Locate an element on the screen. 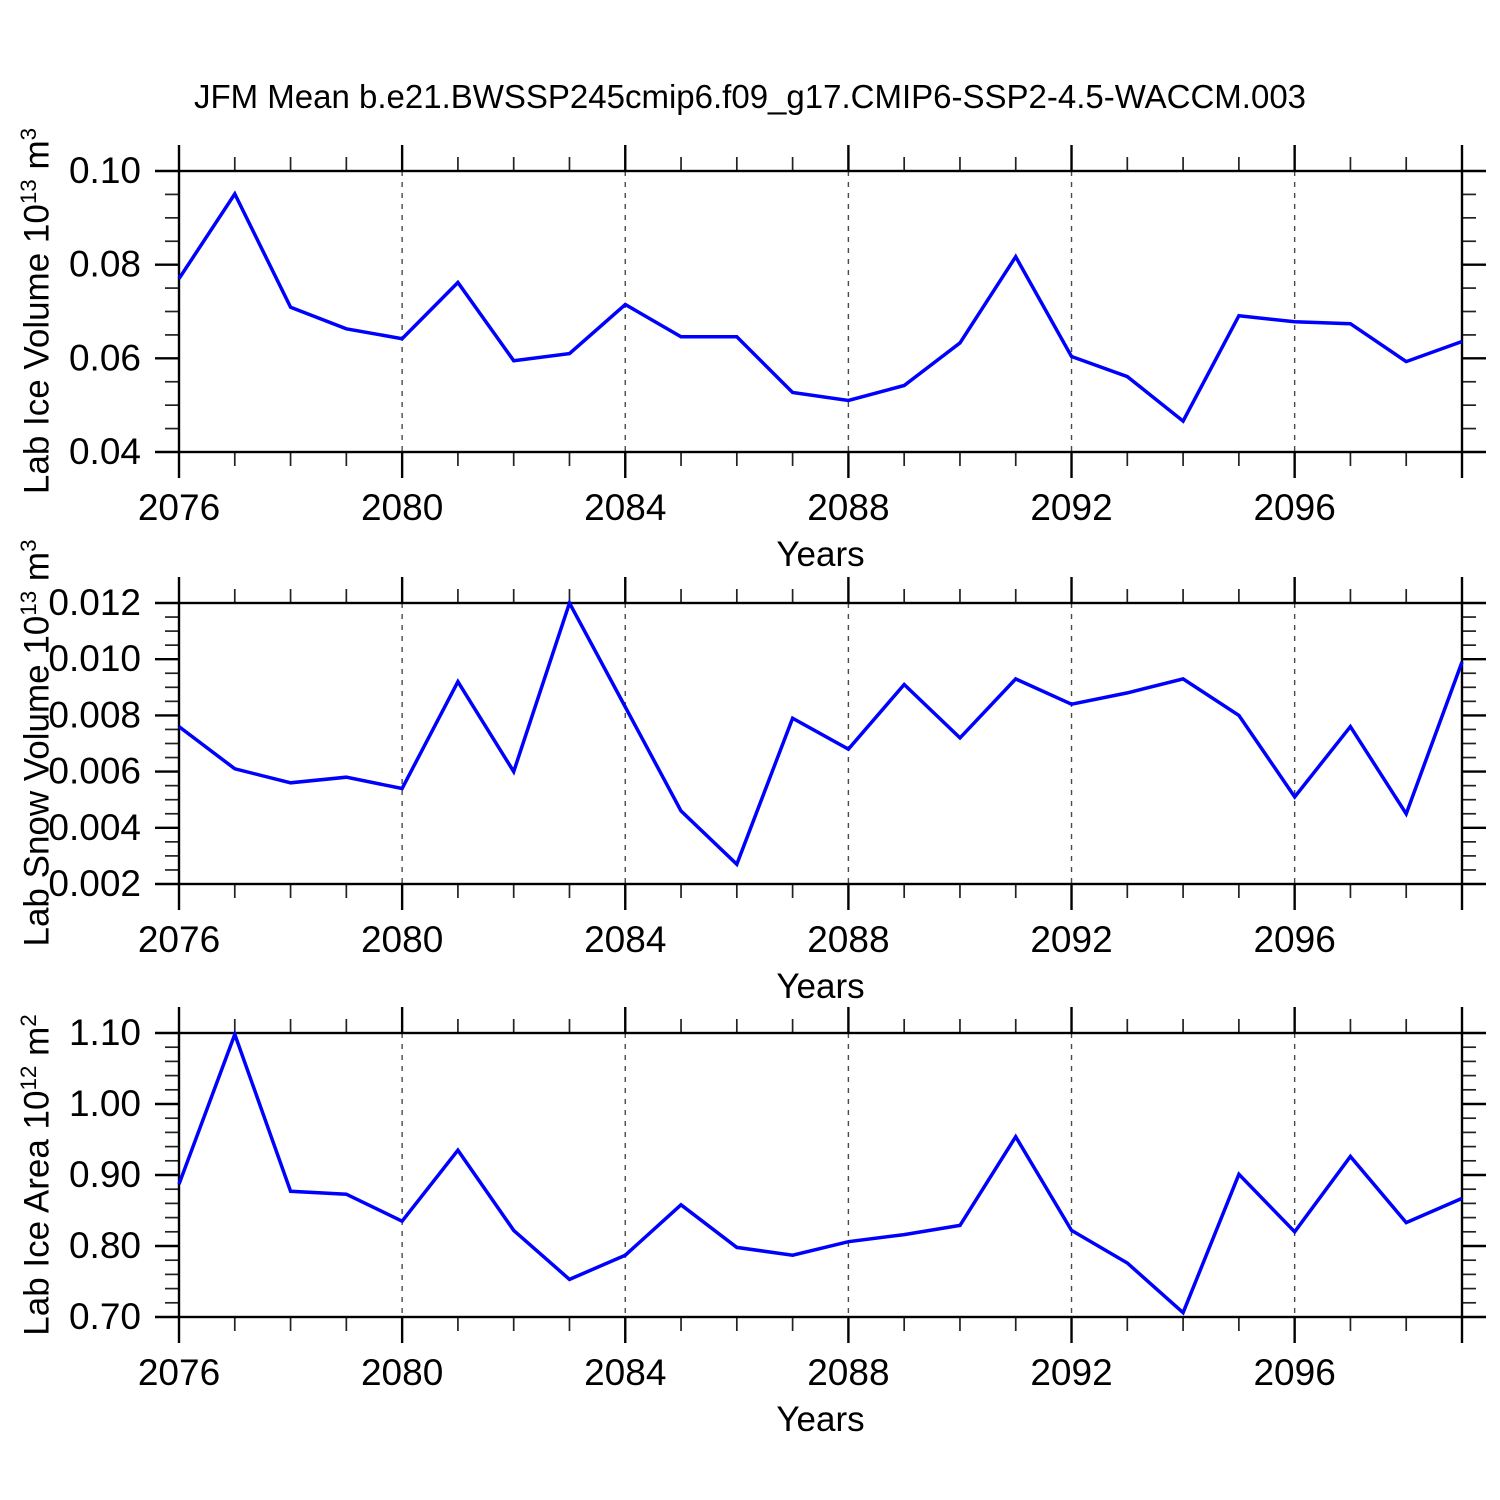  y-axis-title-ice-area: Lab Ice Area 1012 m2 is located at coordinates (37, 1174).